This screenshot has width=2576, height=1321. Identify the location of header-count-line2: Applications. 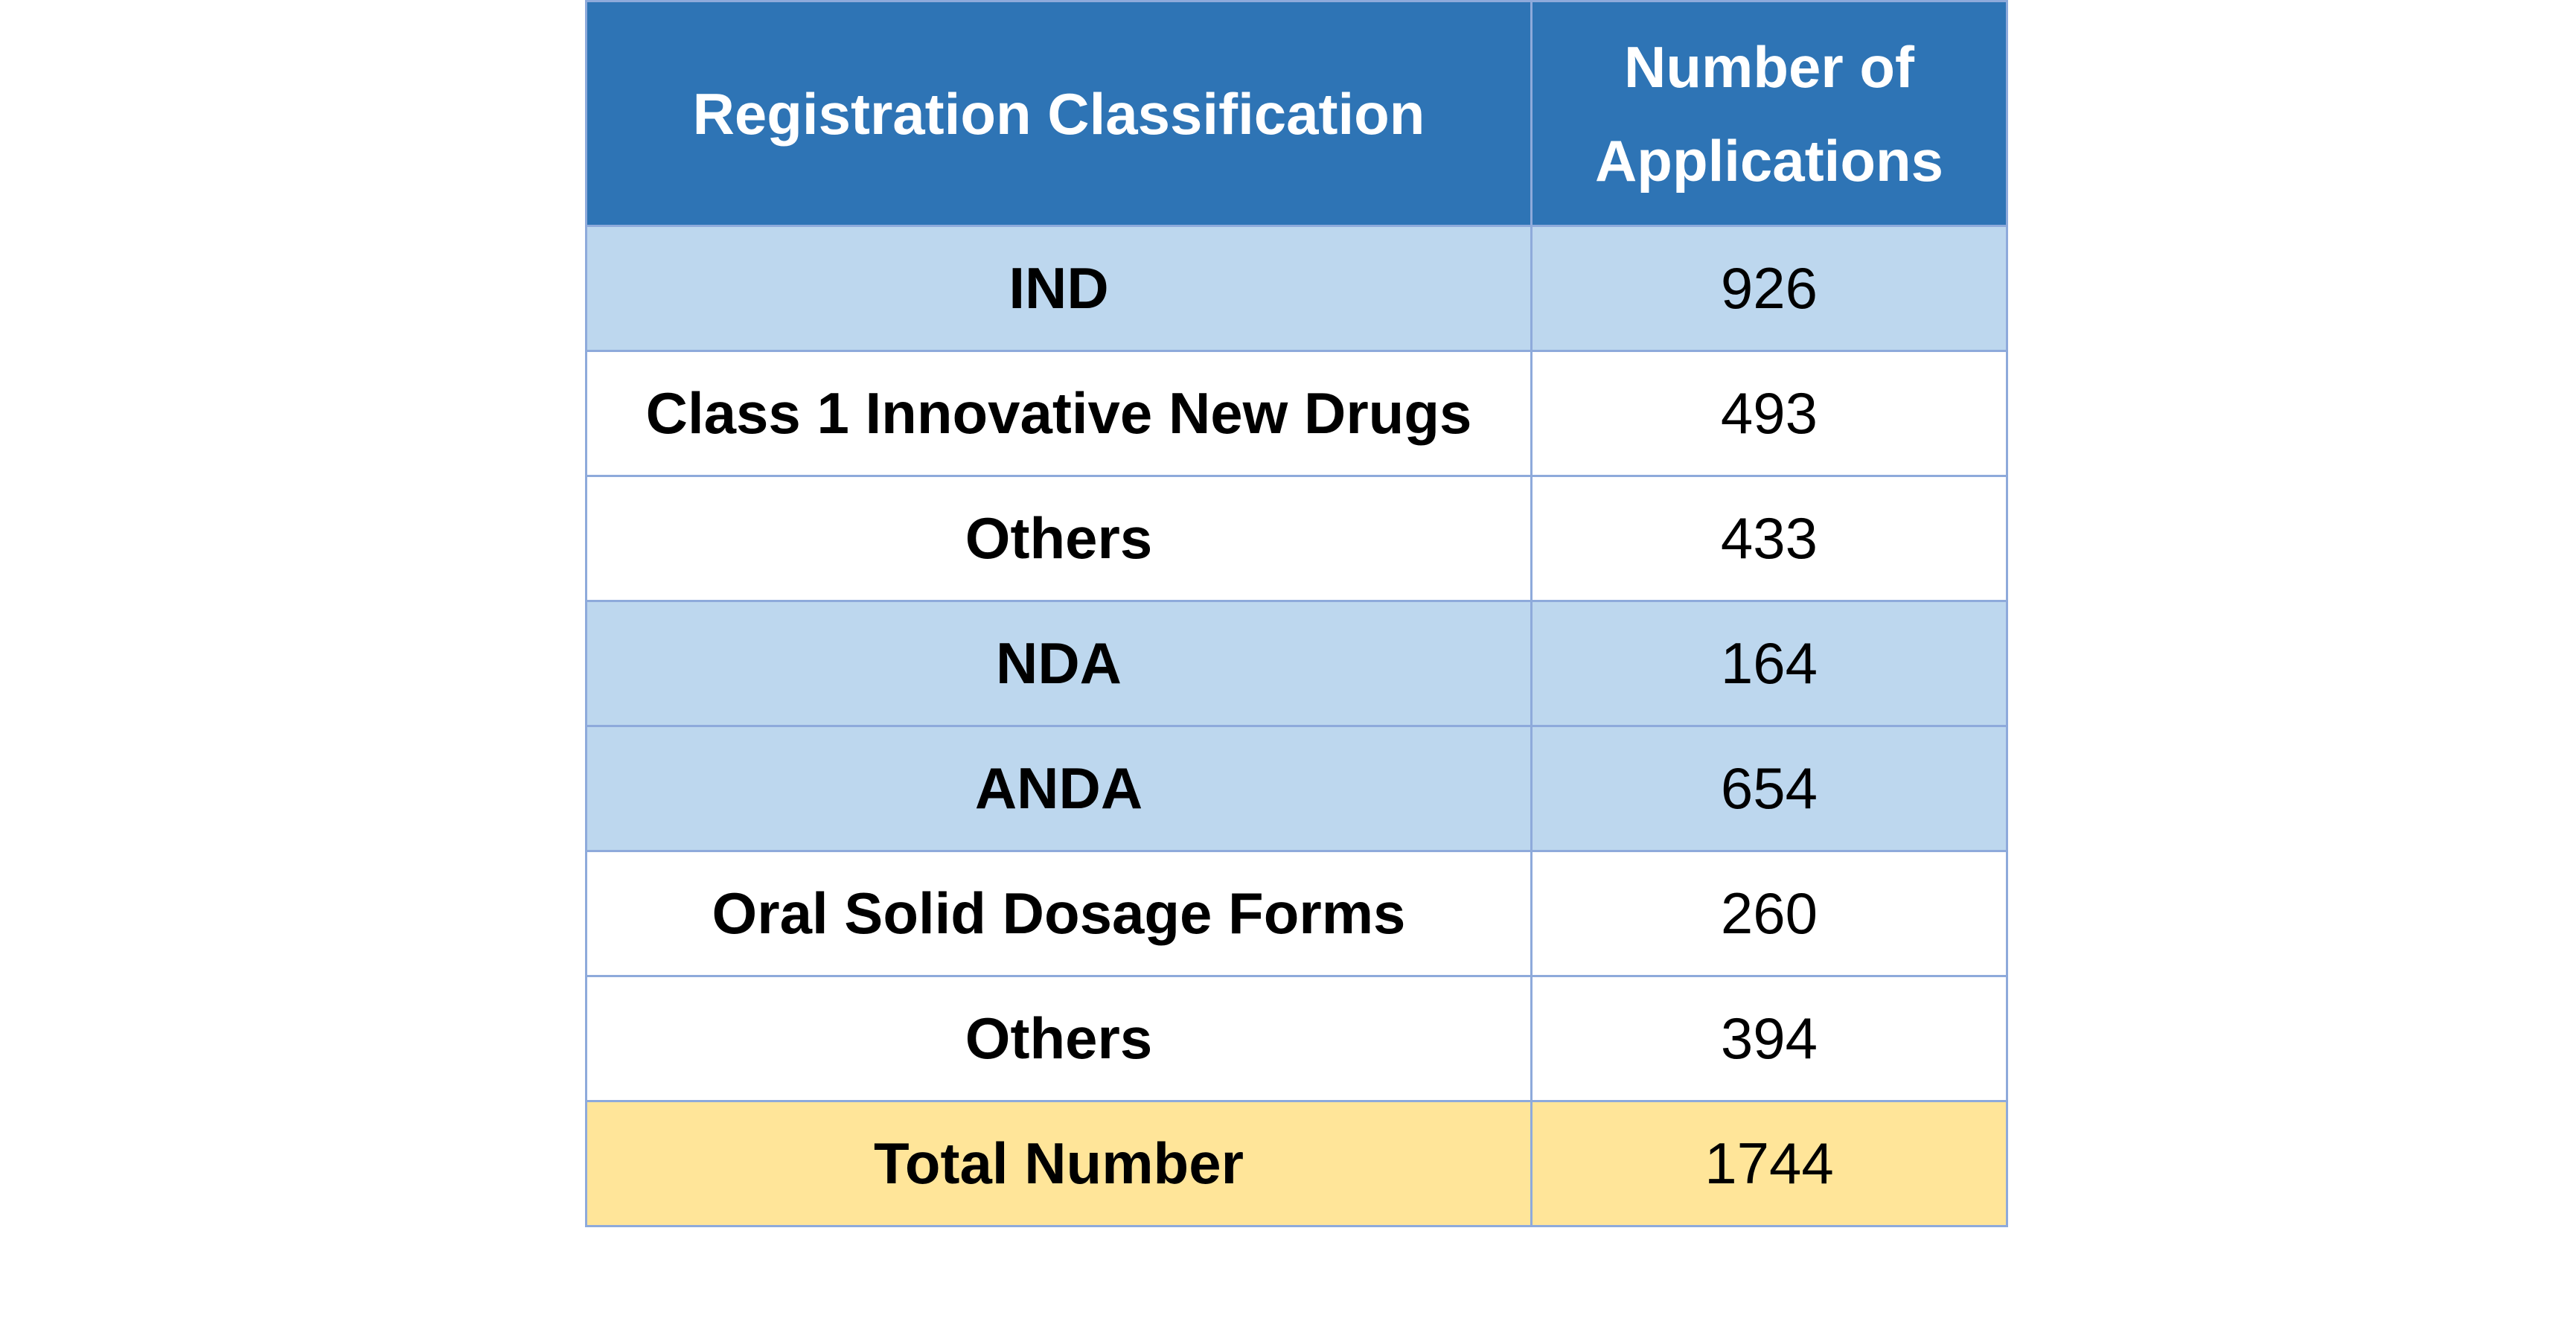
(1769, 160).